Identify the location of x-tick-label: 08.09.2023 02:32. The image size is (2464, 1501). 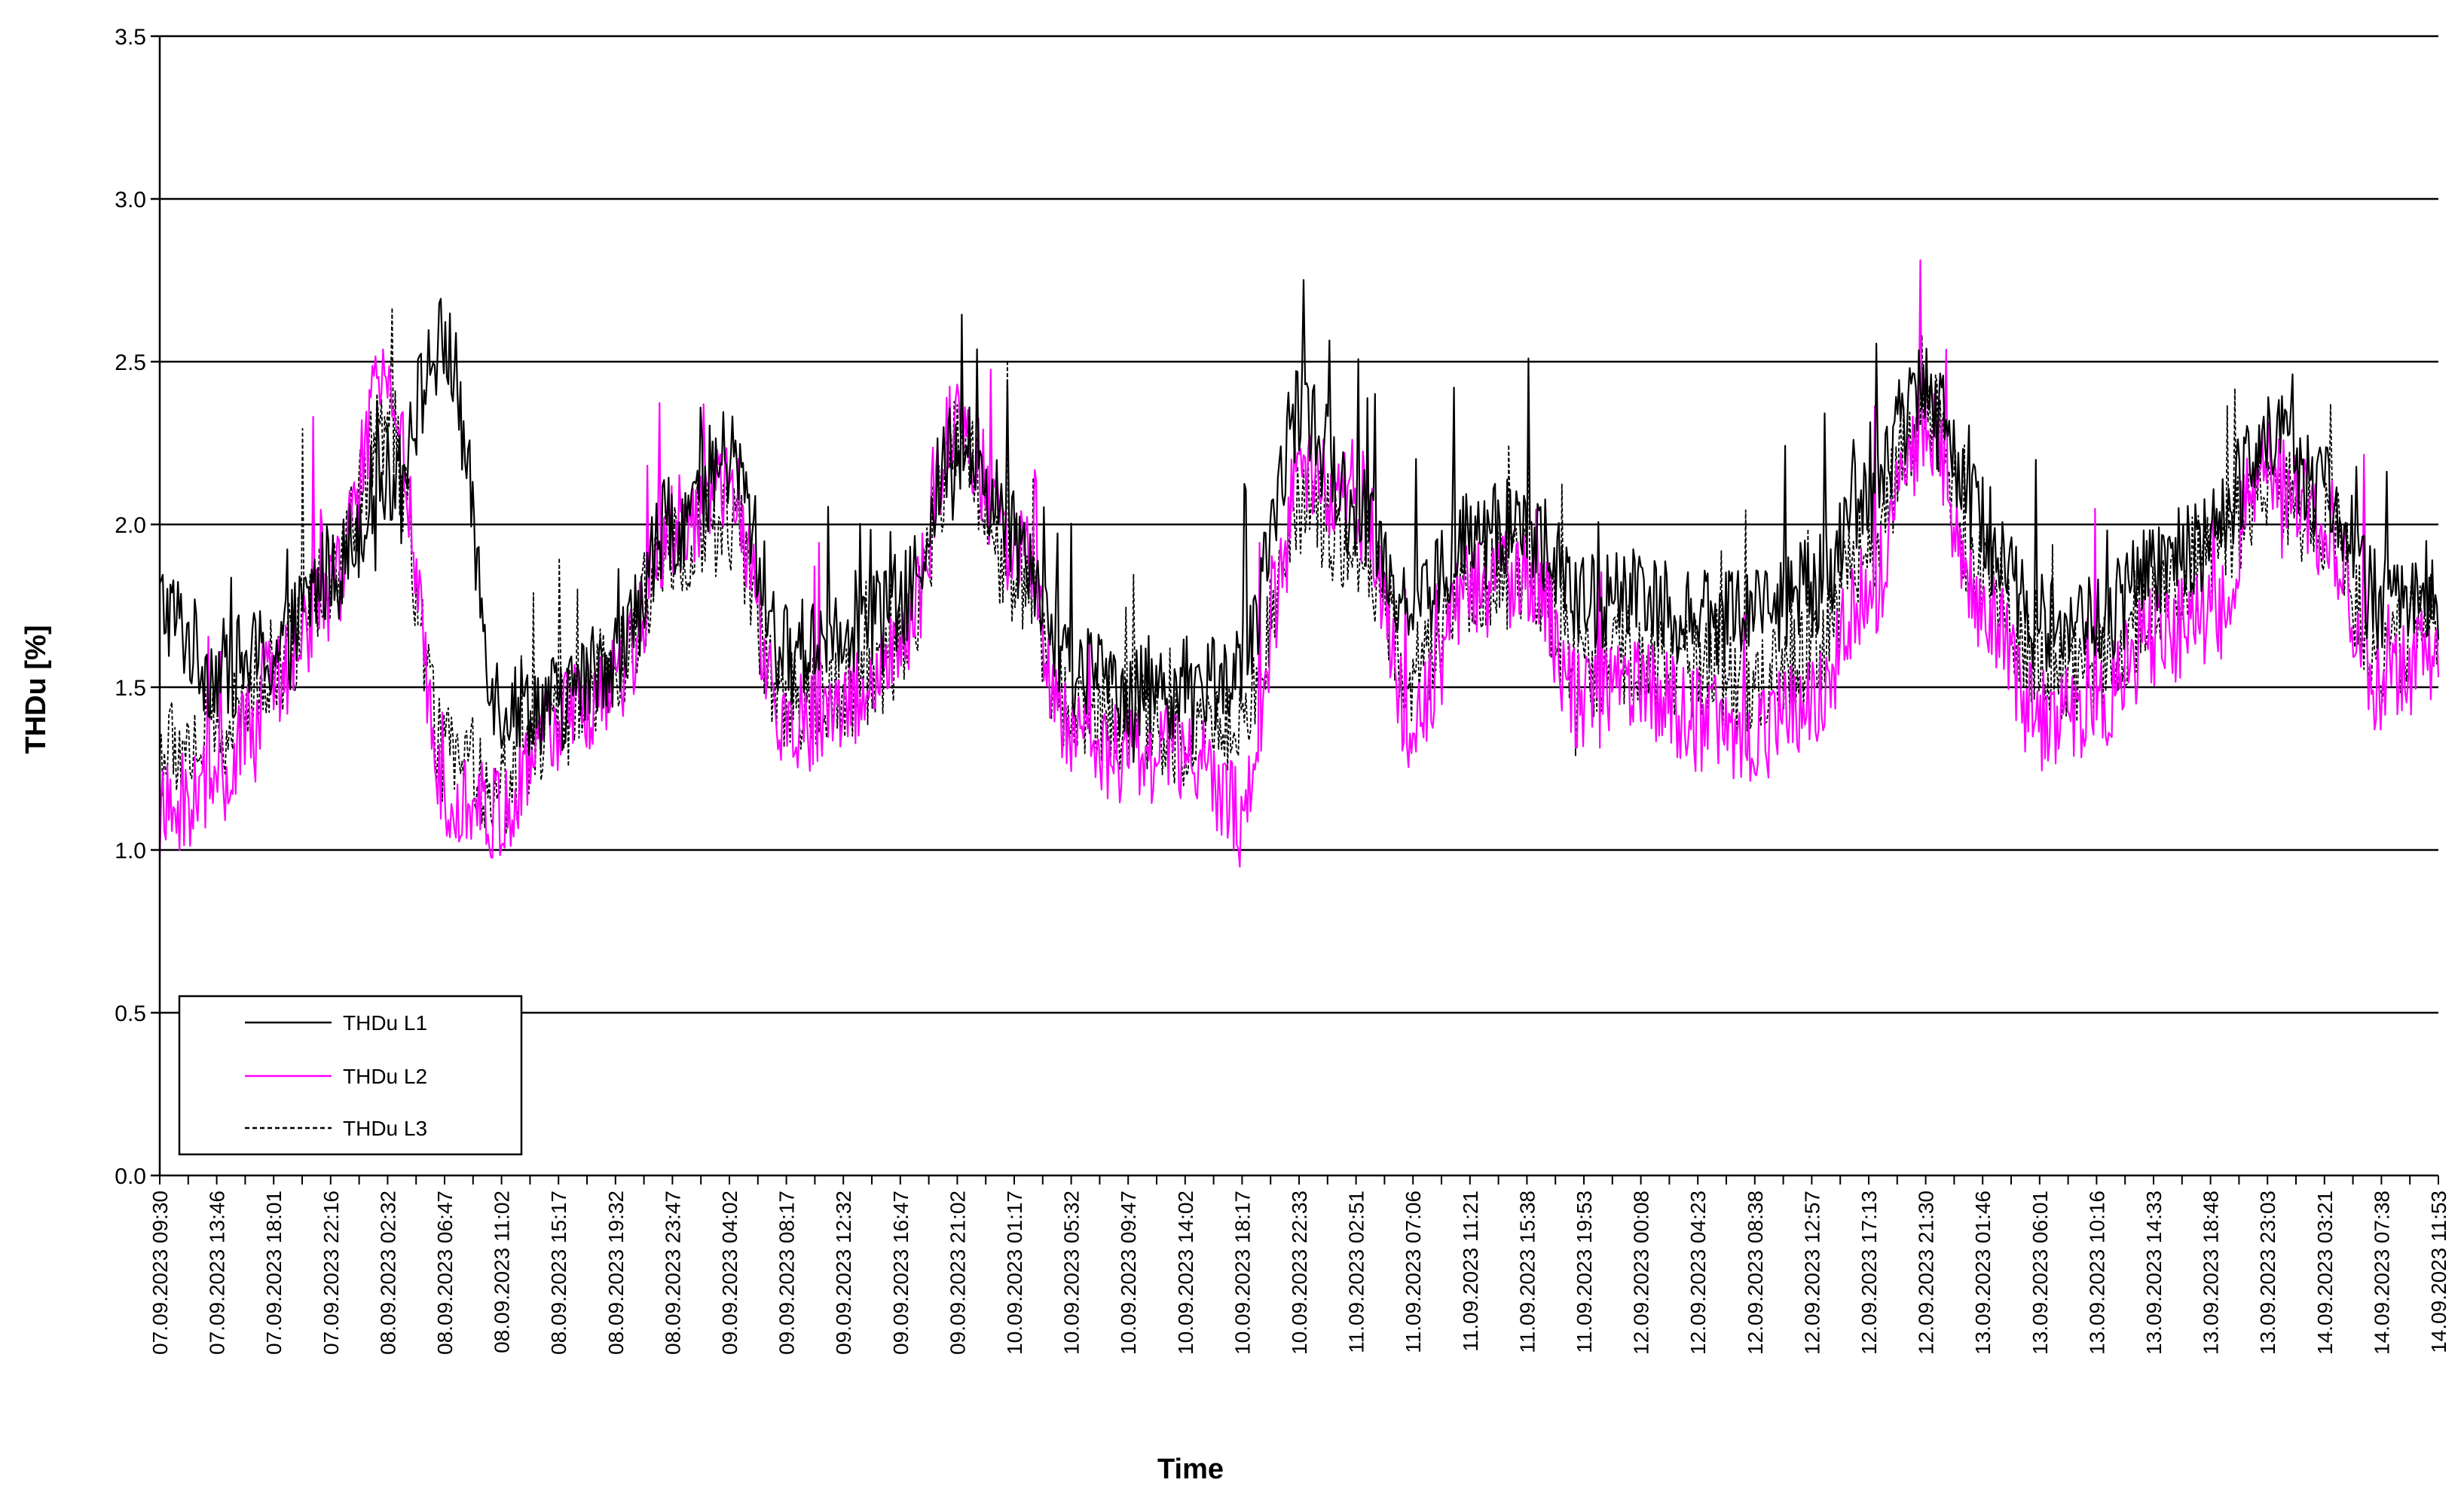
(387, 1273).